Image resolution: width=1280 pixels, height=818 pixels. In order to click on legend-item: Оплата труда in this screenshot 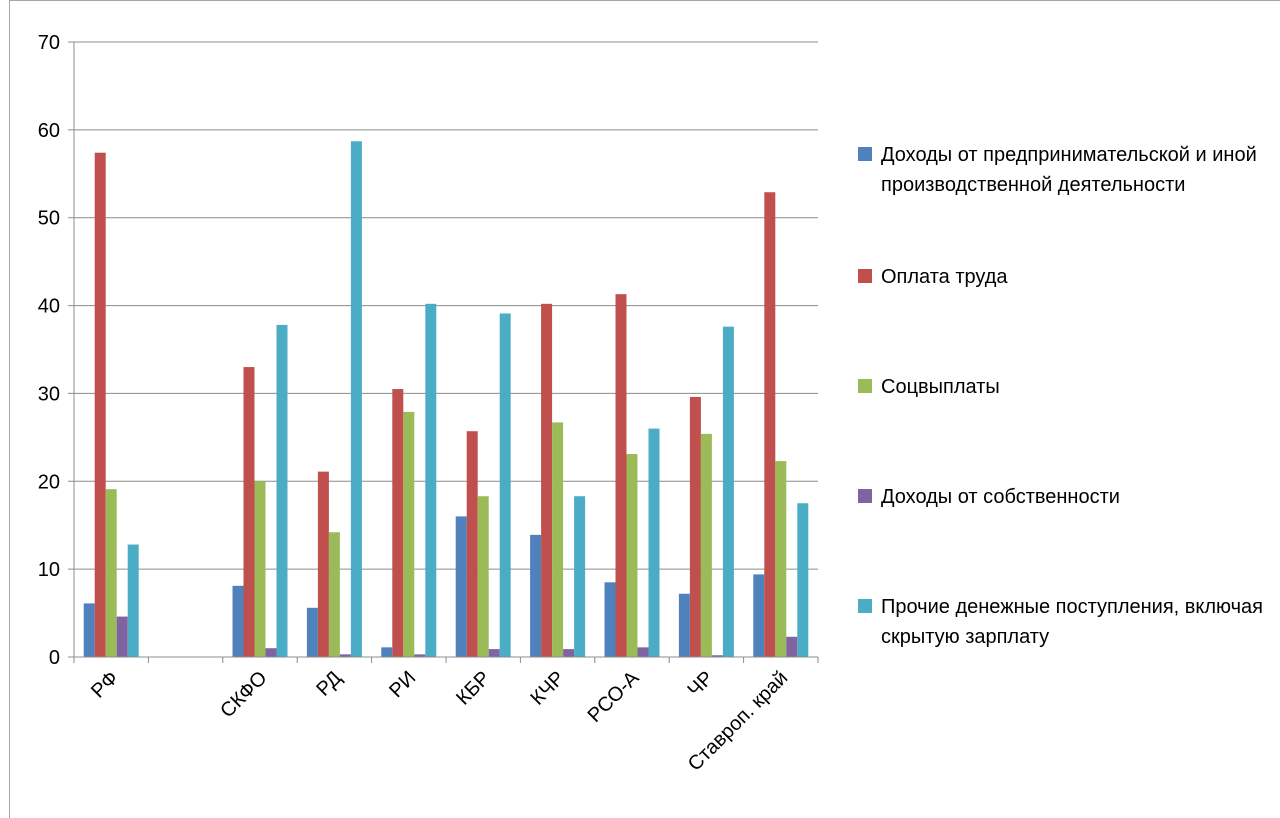, I will do `click(1069, 277)`.